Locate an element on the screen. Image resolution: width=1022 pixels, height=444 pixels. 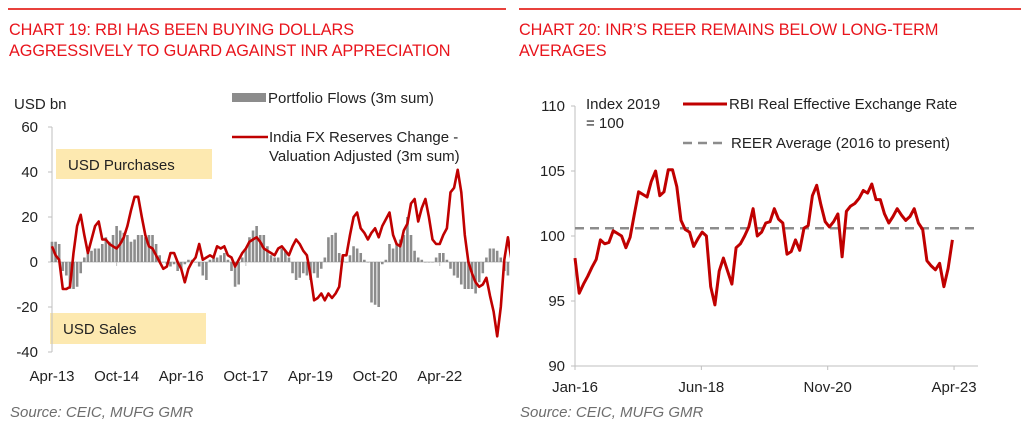
x-tick-label: Jun-18 is located at coordinates (701, 387).